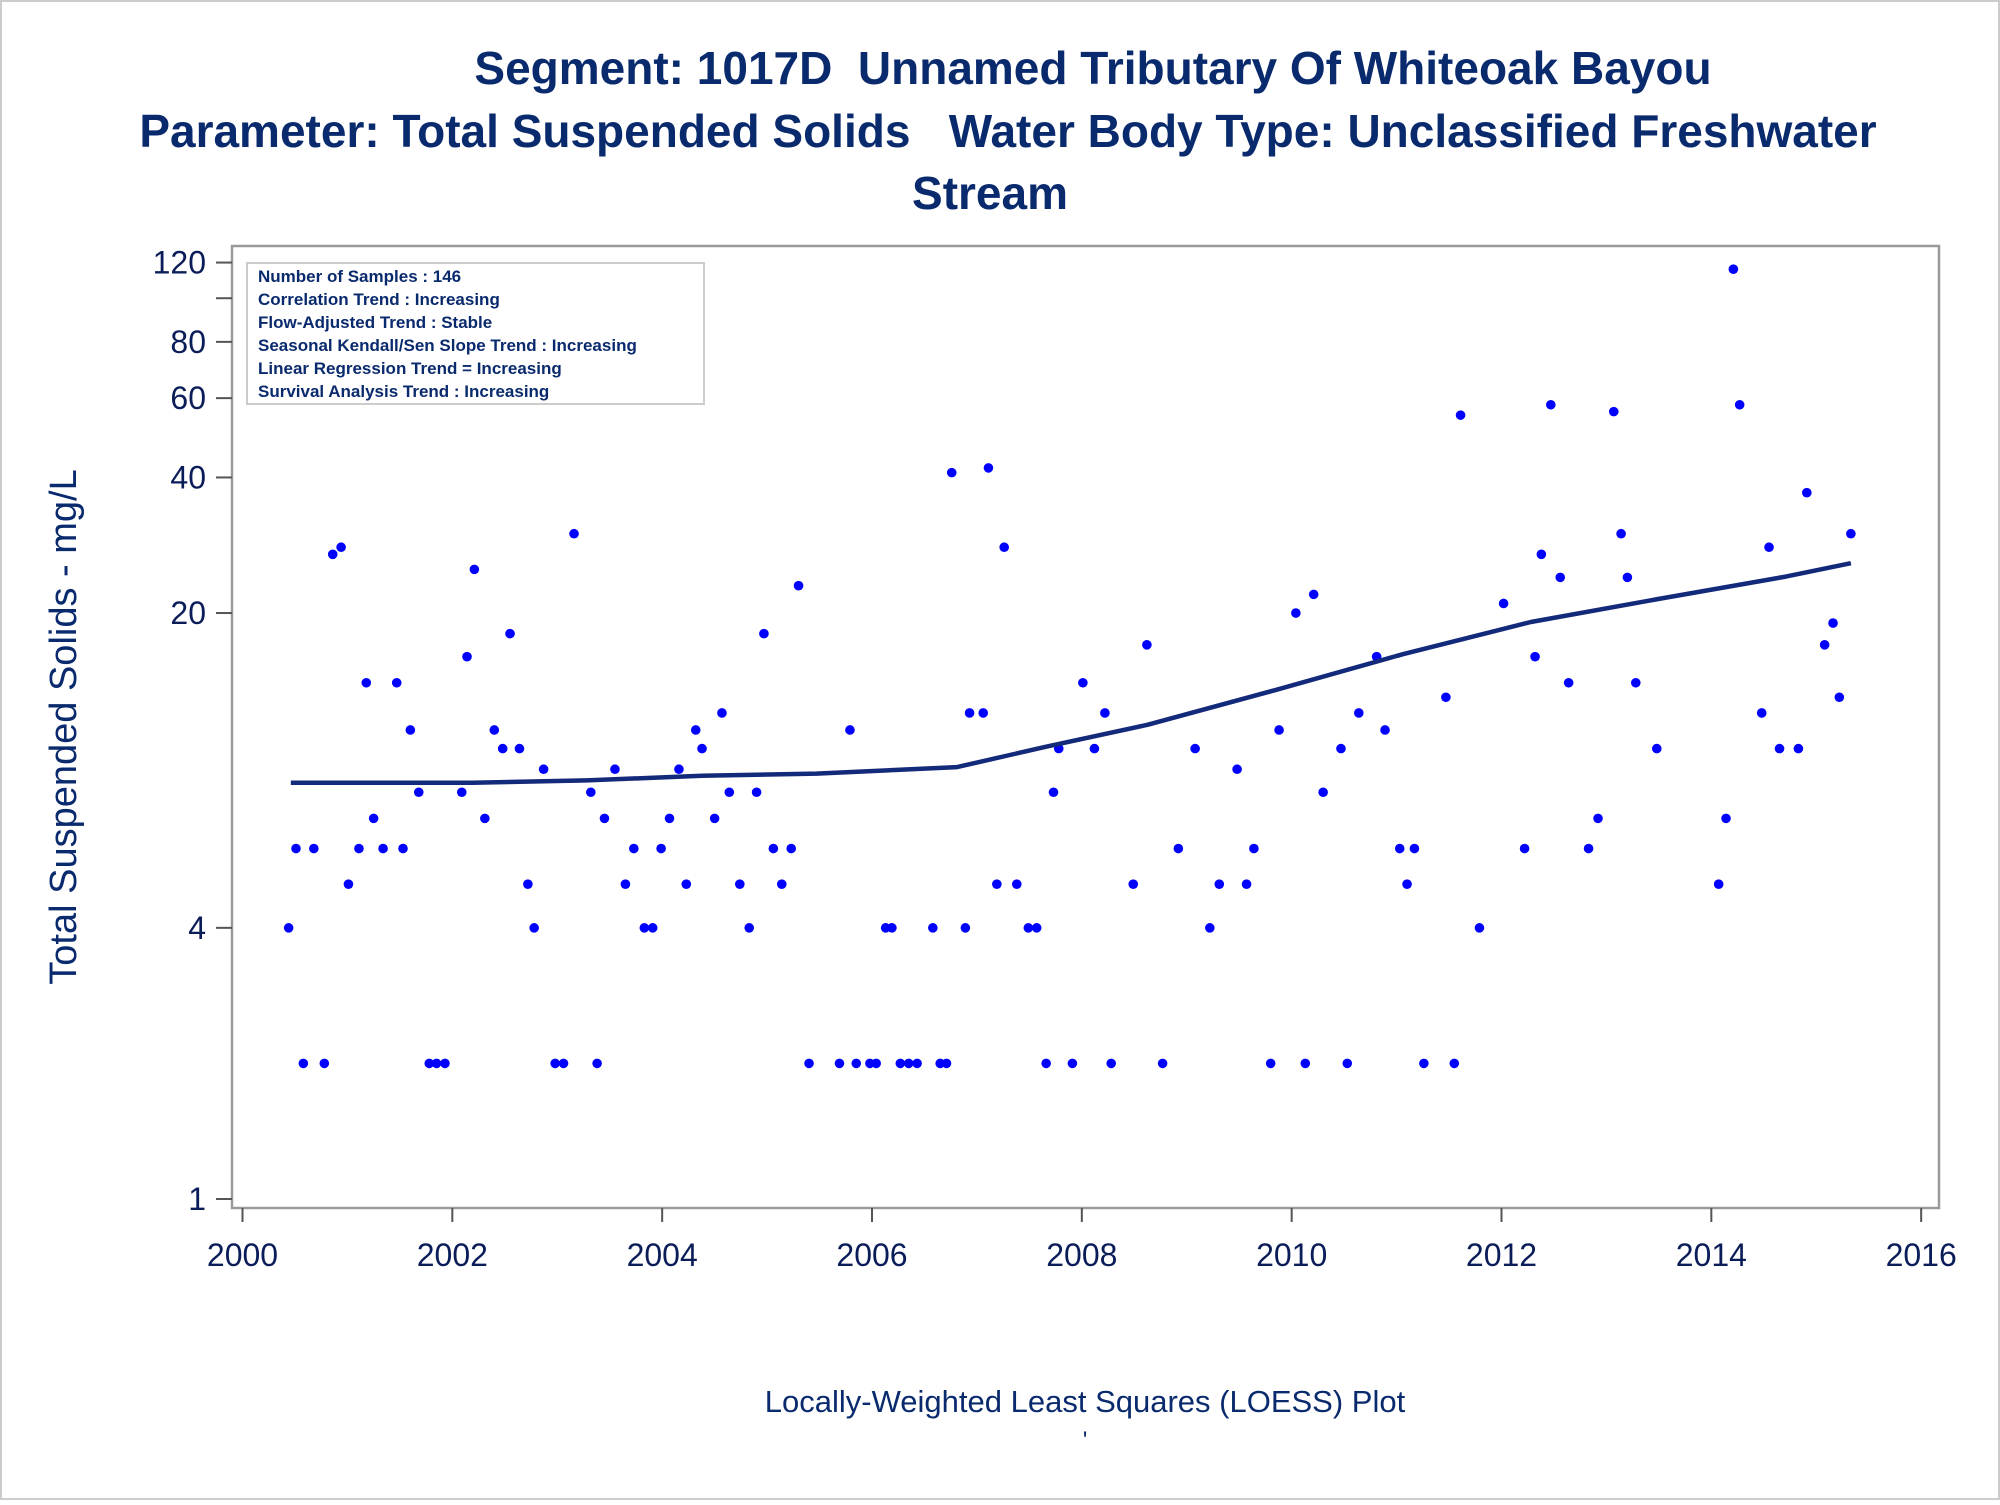  I want to click on stats-line: Flow-Adjusted Trend : Stable, so click(375, 322).